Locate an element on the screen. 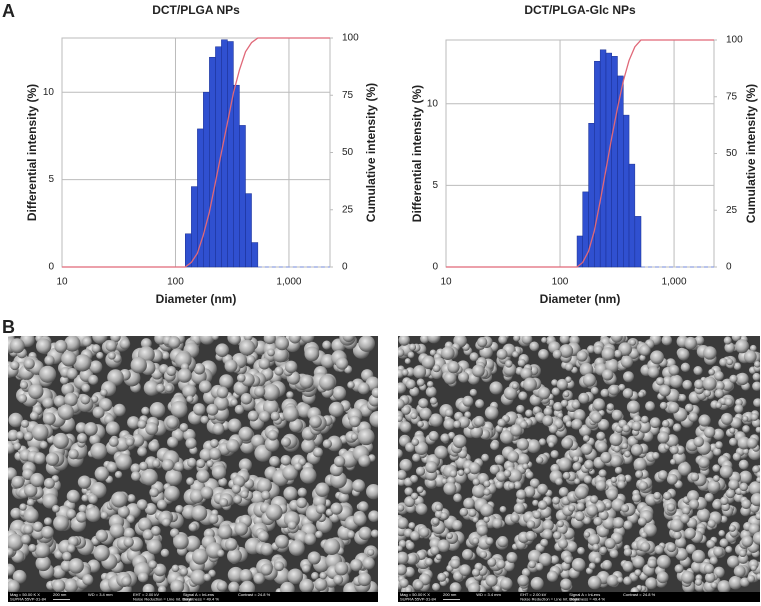  info-bar is located at coordinates (579, 597).